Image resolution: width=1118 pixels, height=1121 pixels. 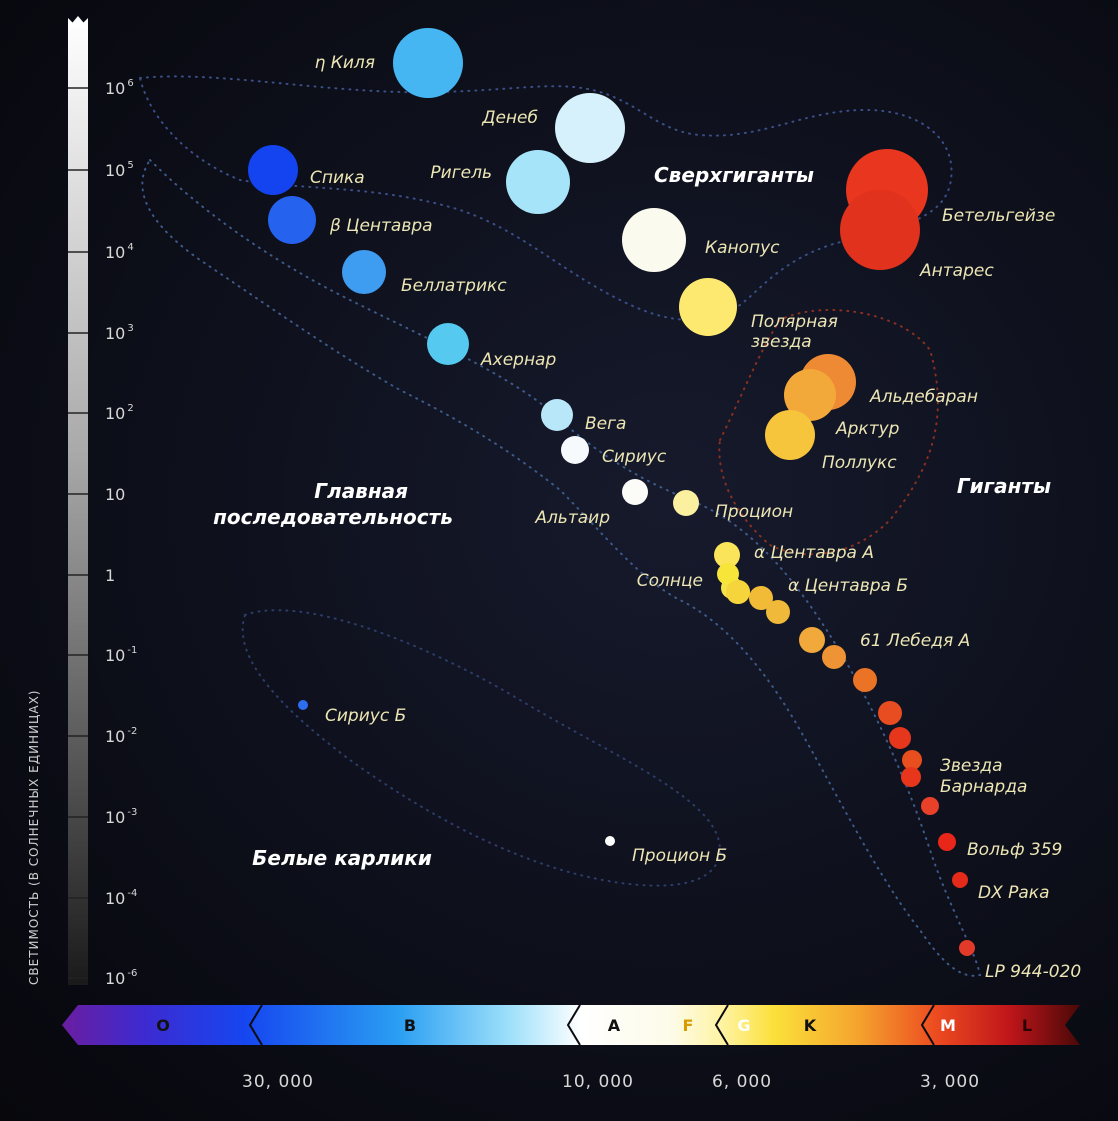 I want to click on star-label: Ахернар, so click(x=518, y=360).